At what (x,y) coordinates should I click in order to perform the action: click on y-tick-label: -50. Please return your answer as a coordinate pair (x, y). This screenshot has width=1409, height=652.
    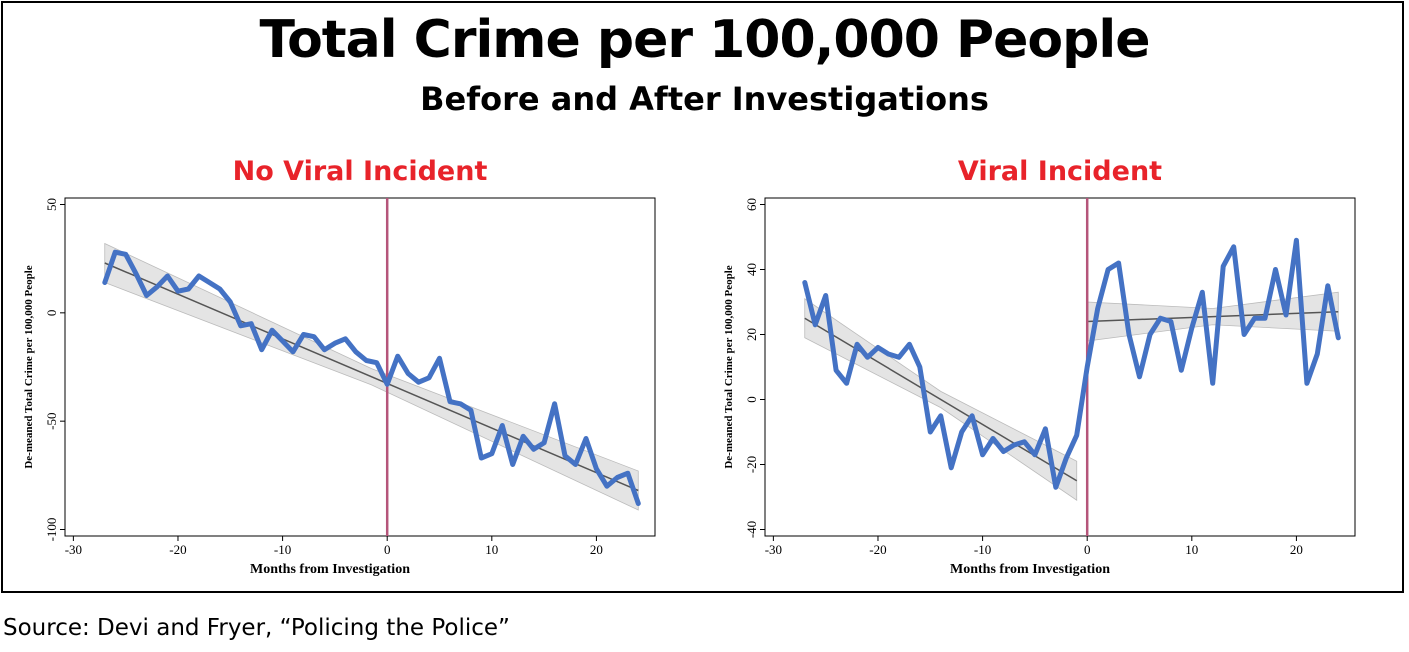
    Looking at the image, I should click on (51, 420).